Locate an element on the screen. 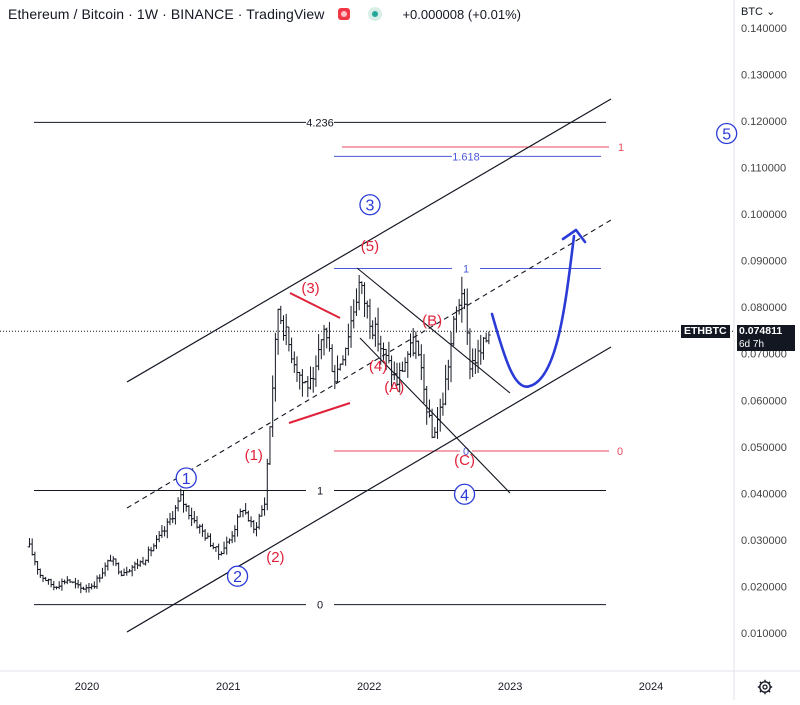 This screenshot has height=705, width=800. x-tick-label: 2021 is located at coordinates (228, 687).